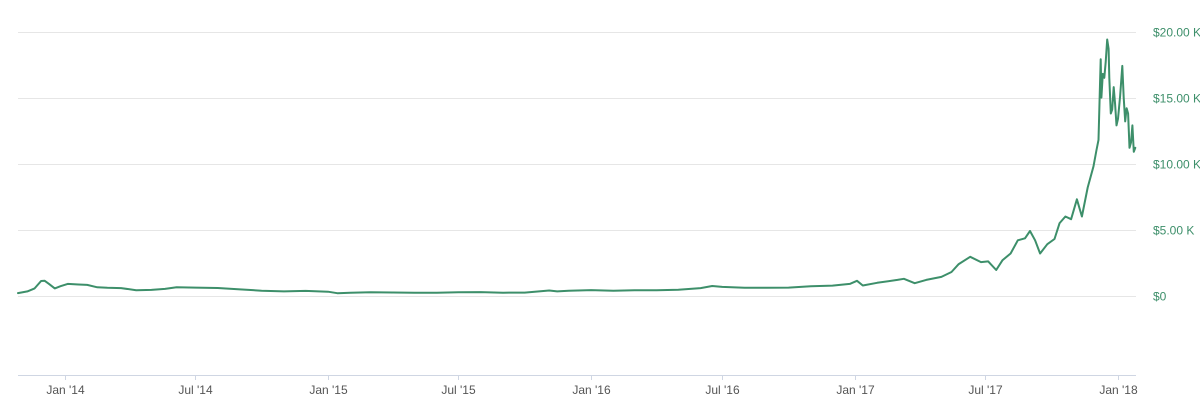 The image size is (1200, 411). Describe the element at coordinates (1176, 99) in the screenshot. I see `y-tick-label: $15.00 K` at that location.